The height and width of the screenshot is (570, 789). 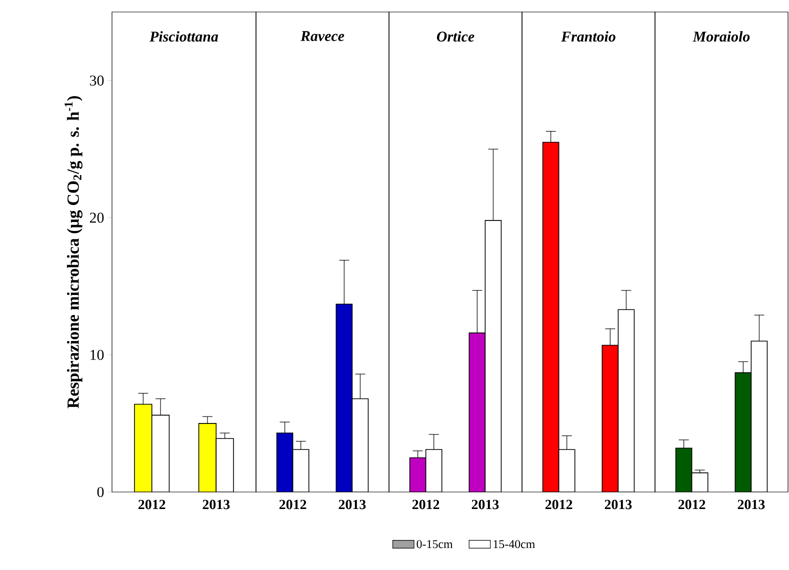 I want to click on text: Moraiolo, so click(x=721, y=36).